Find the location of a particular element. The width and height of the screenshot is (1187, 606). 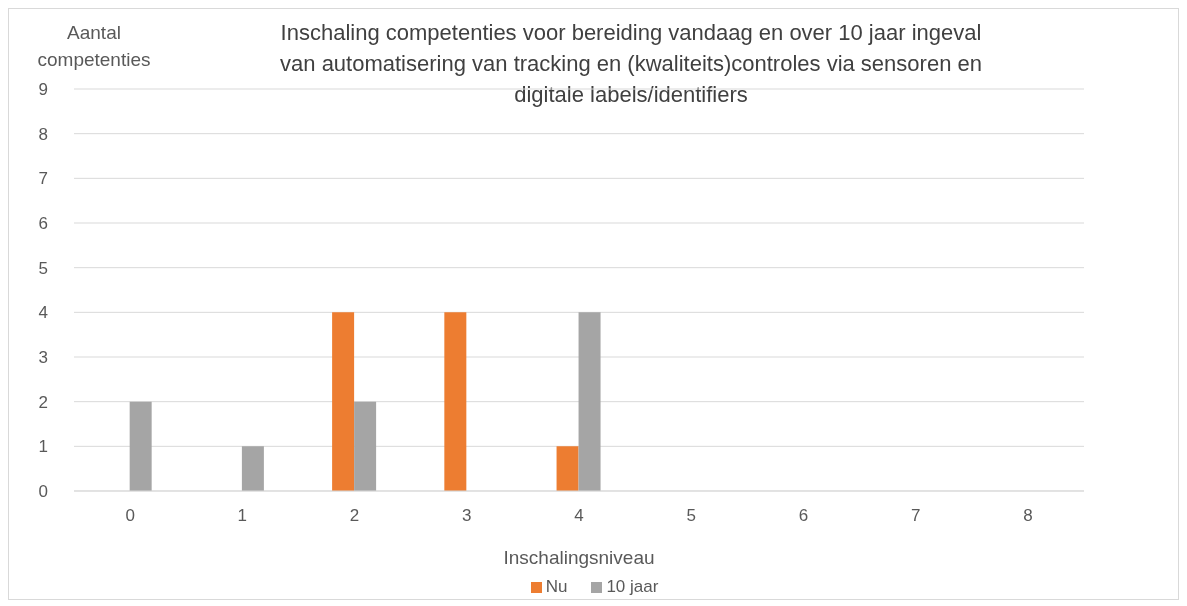

x-tick-label: 4 is located at coordinates (579, 516).